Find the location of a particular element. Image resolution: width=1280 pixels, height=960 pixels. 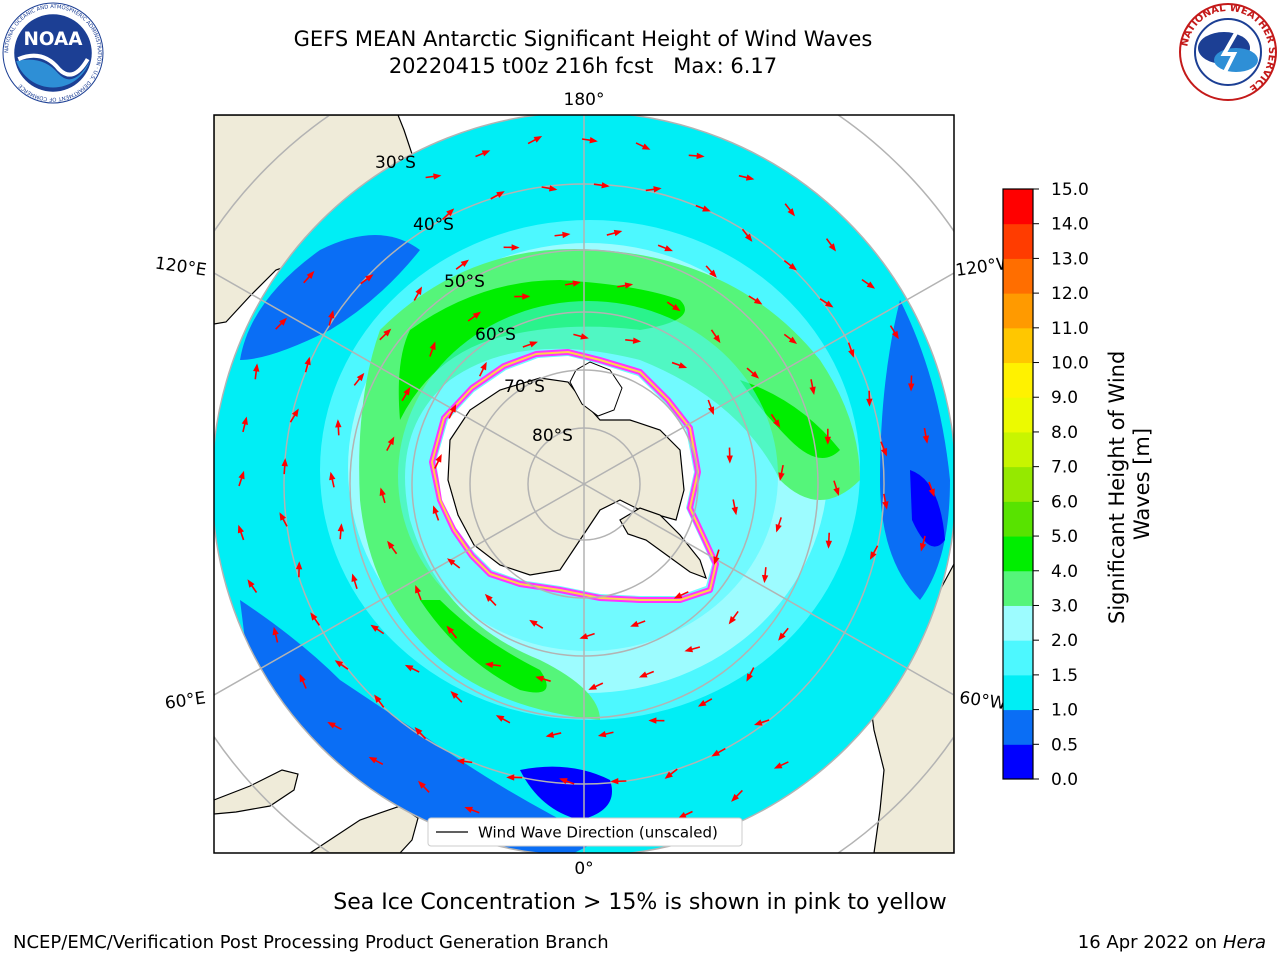

colorbar-tick-label: 4.0 is located at coordinates (1064, 572).